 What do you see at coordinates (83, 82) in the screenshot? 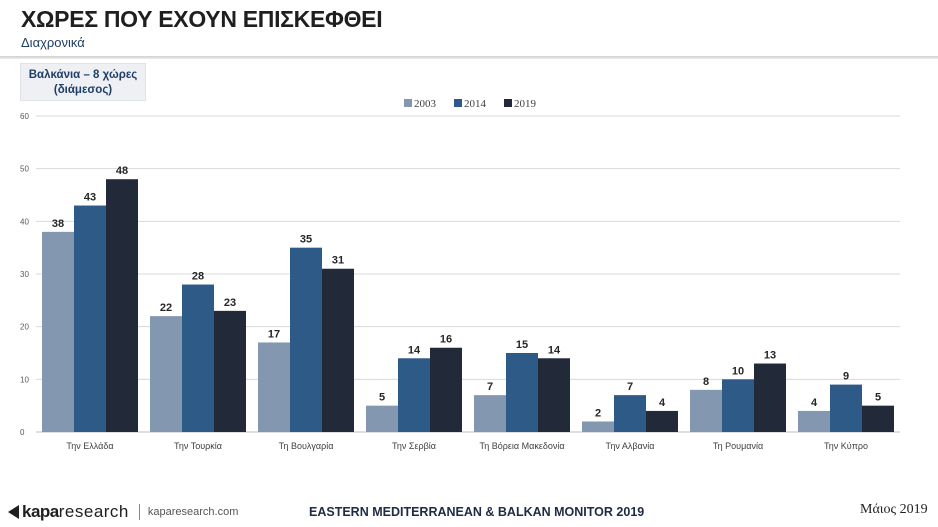
I see `subset-label-box: Βαλκάνια – 8 χώρες (διάμεσος)` at bounding box center [83, 82].